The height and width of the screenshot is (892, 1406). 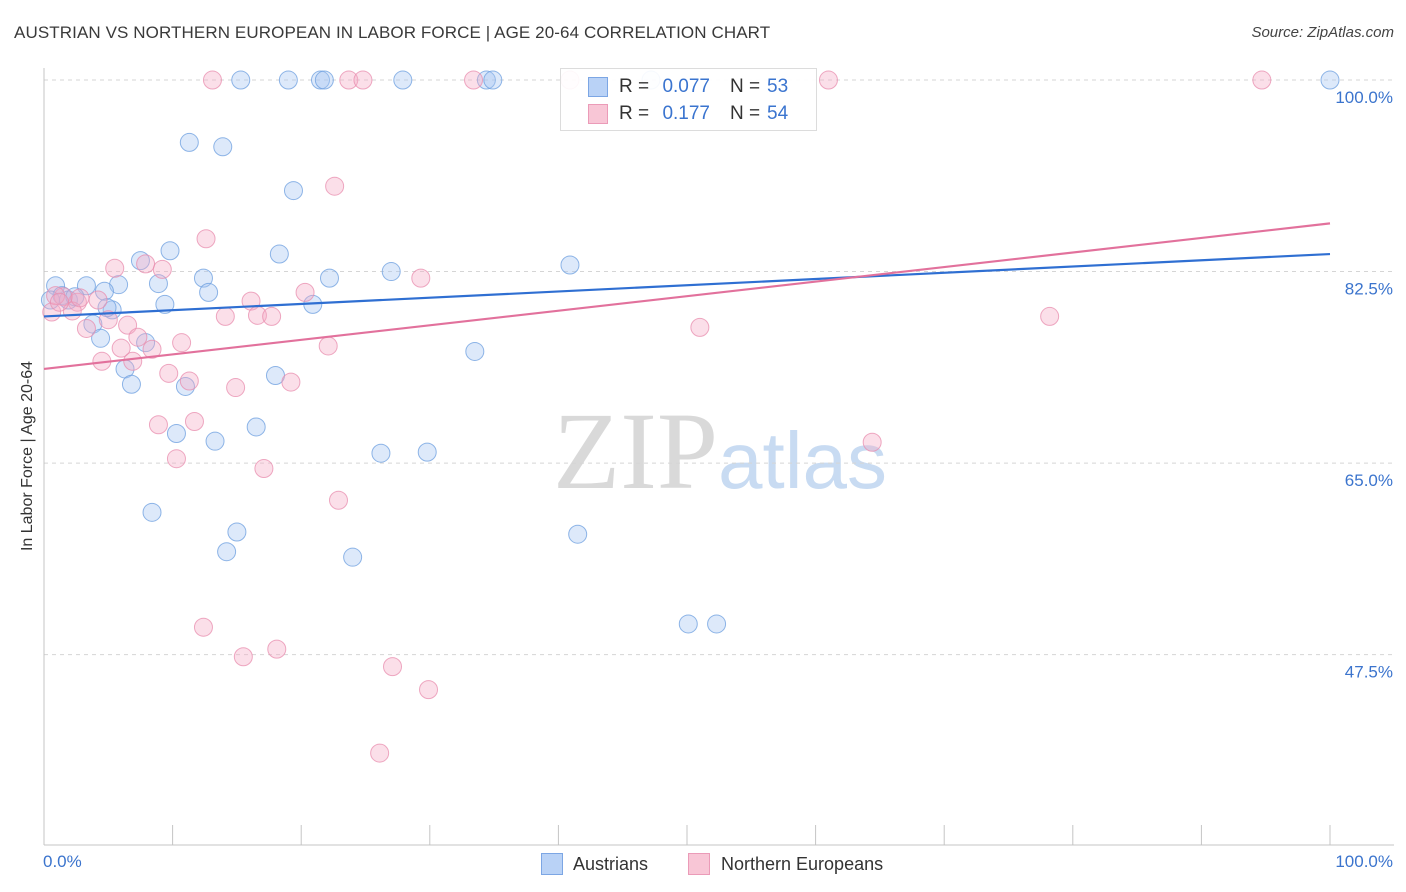 What do you see at coordinates (635, 451) in the screenshot?
I see `watermark-zip: ZIP` at bounding box center [635, 451].